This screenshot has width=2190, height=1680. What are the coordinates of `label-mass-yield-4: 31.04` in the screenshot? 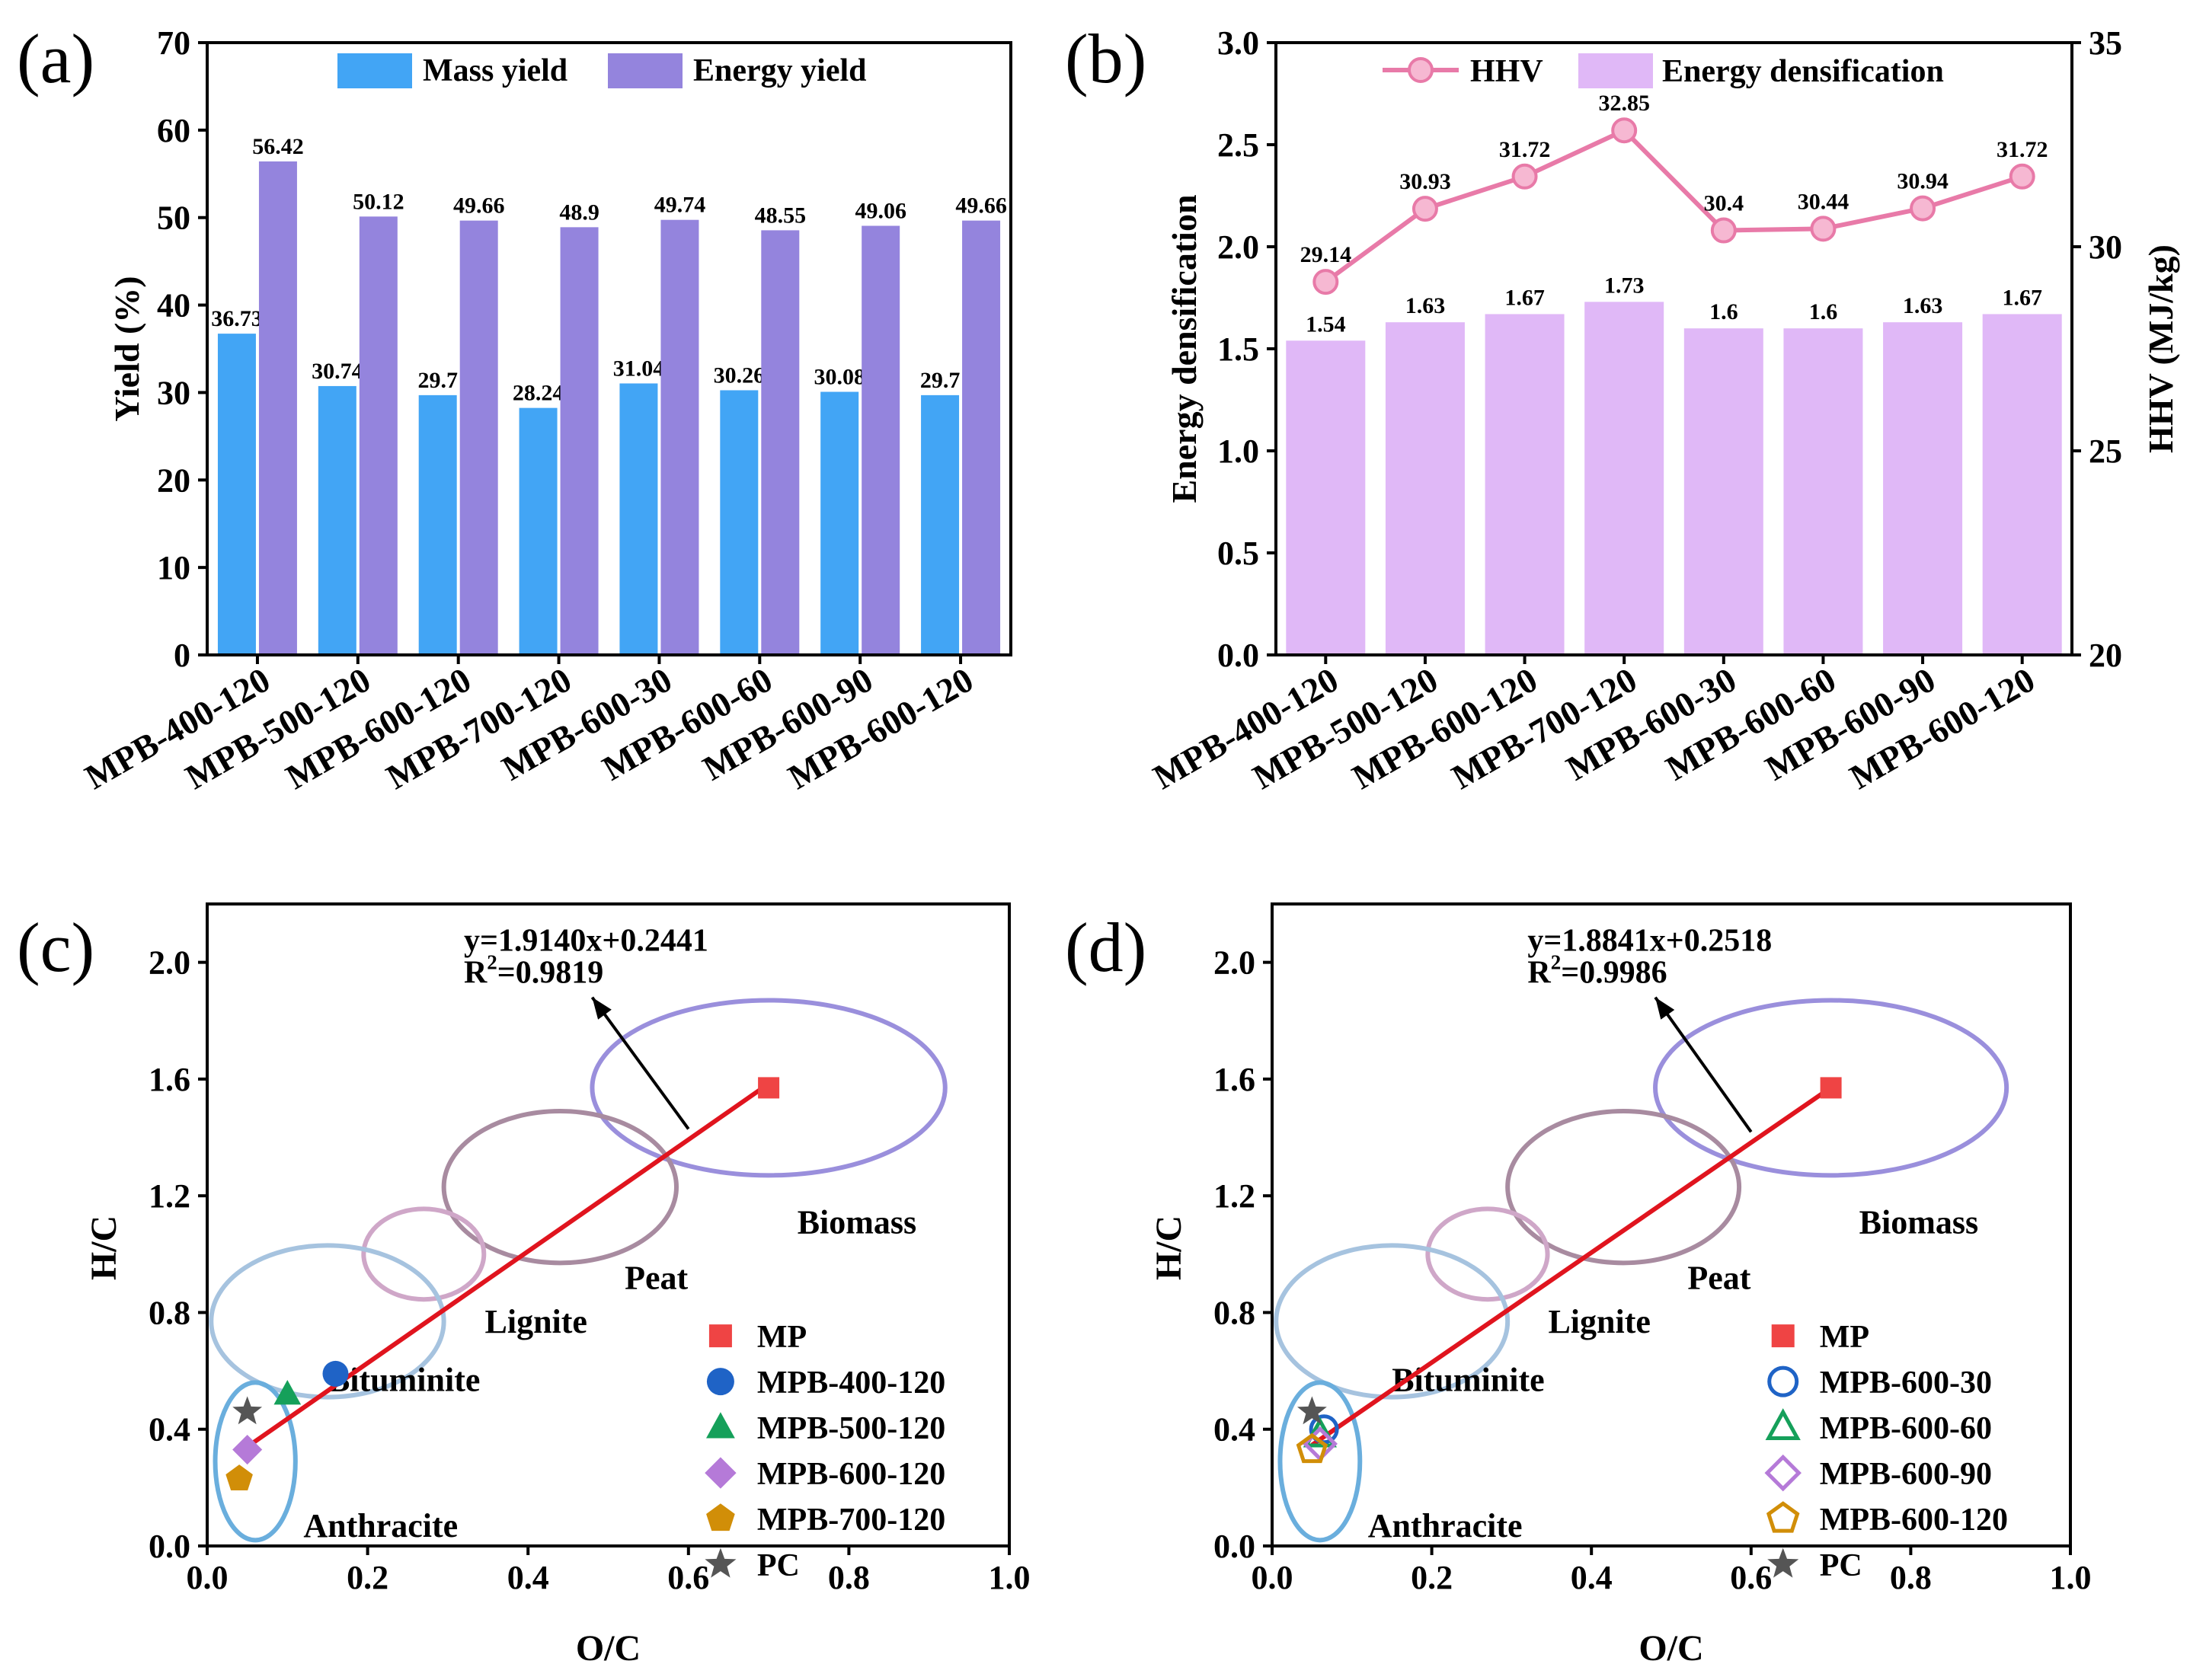 It's located at (639, 368).